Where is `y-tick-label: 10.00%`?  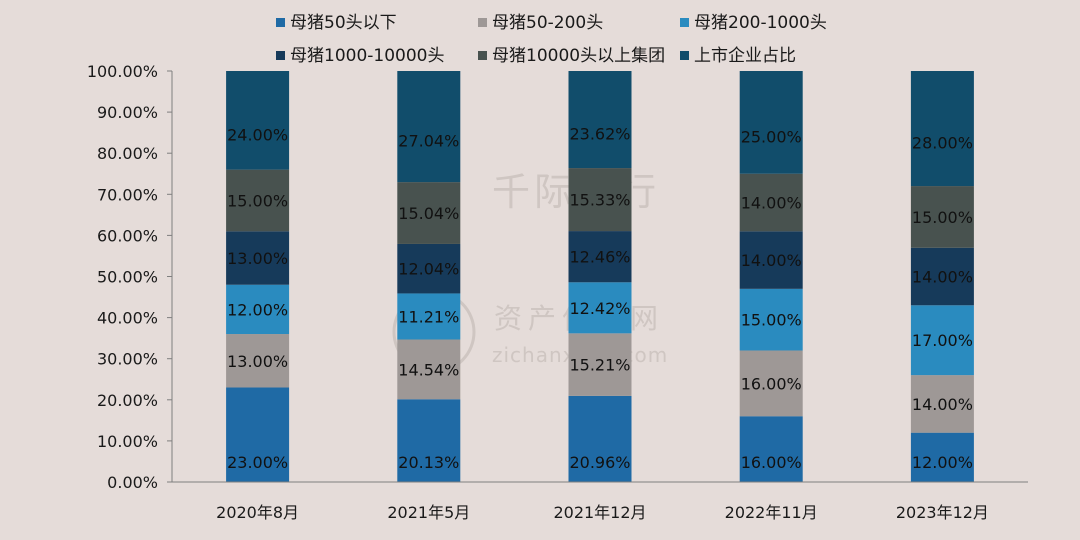 y-tick-label: 10.00% is located at coordinates (127, 441).